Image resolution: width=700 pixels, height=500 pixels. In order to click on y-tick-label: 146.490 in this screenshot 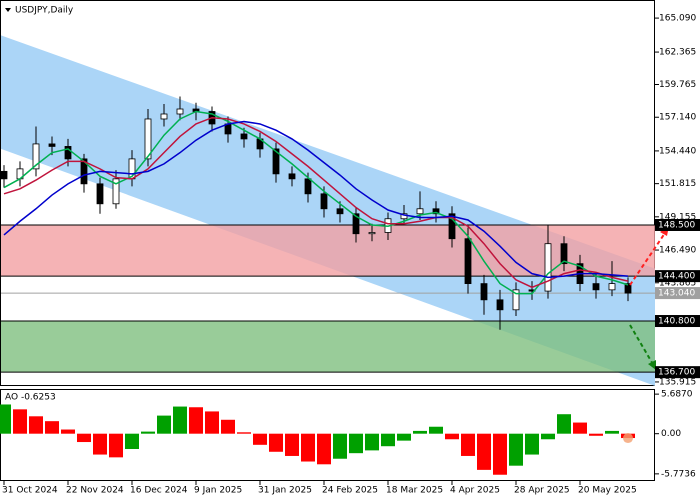, I will do `click(677, 251)`.